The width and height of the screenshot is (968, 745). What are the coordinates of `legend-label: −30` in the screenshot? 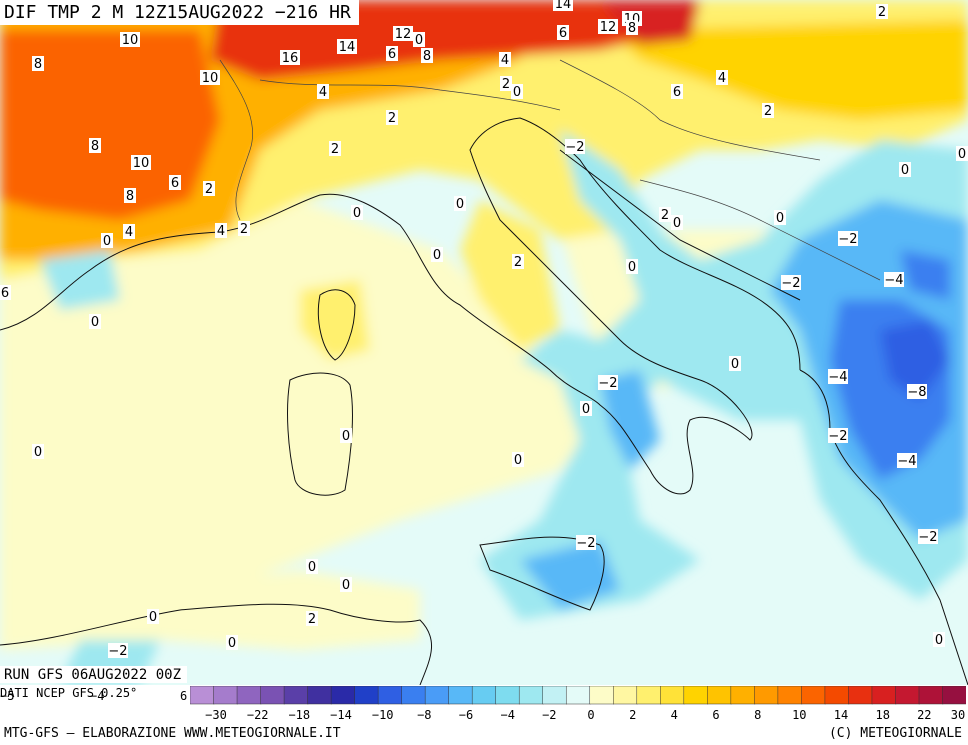 It's located at (216, 715).